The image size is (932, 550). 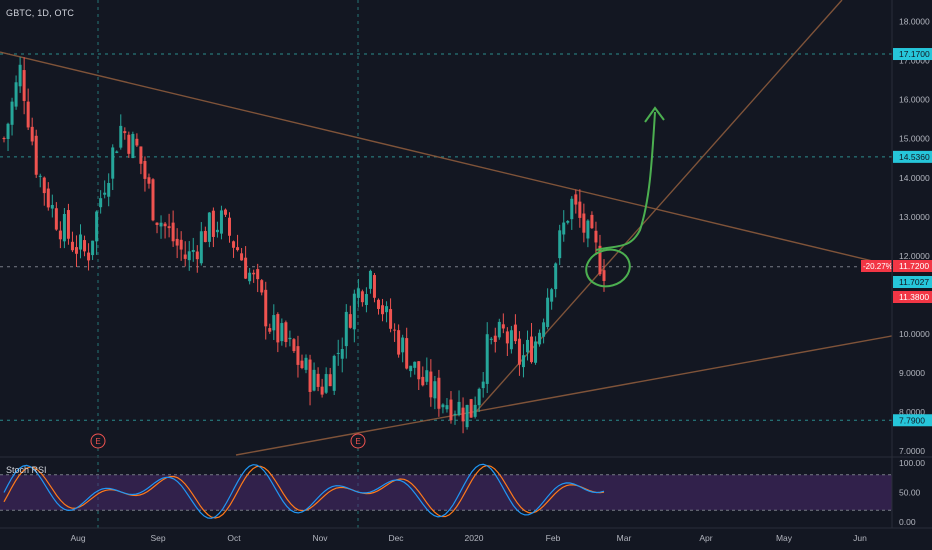 What do you see at coordinates (914, 54) in the screenshot?
I see `price-tag-label: 17.1700` at bounding box center [914, 54].